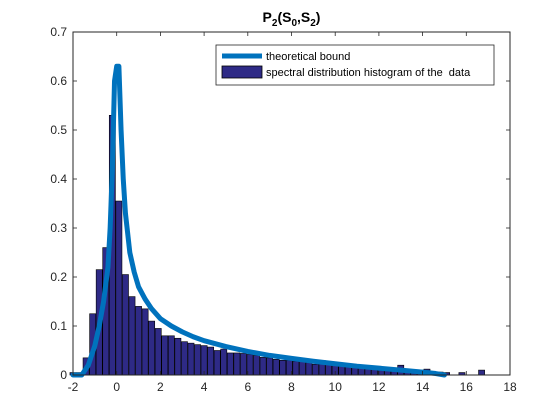  I want to click on y-tick-label: 0.1, so click(58, 326).